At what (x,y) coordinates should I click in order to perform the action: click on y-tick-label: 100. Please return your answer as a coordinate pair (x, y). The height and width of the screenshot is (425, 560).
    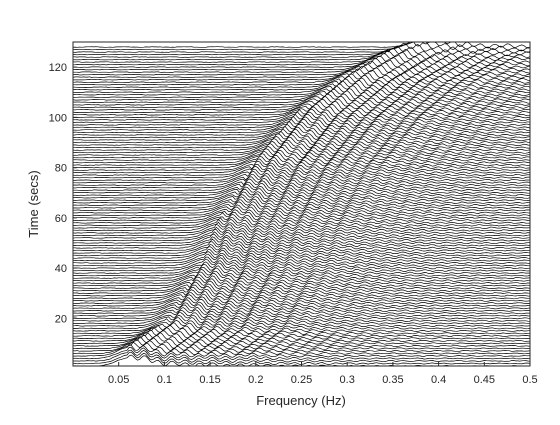
    Looking at the image, I should click on (58, 118).